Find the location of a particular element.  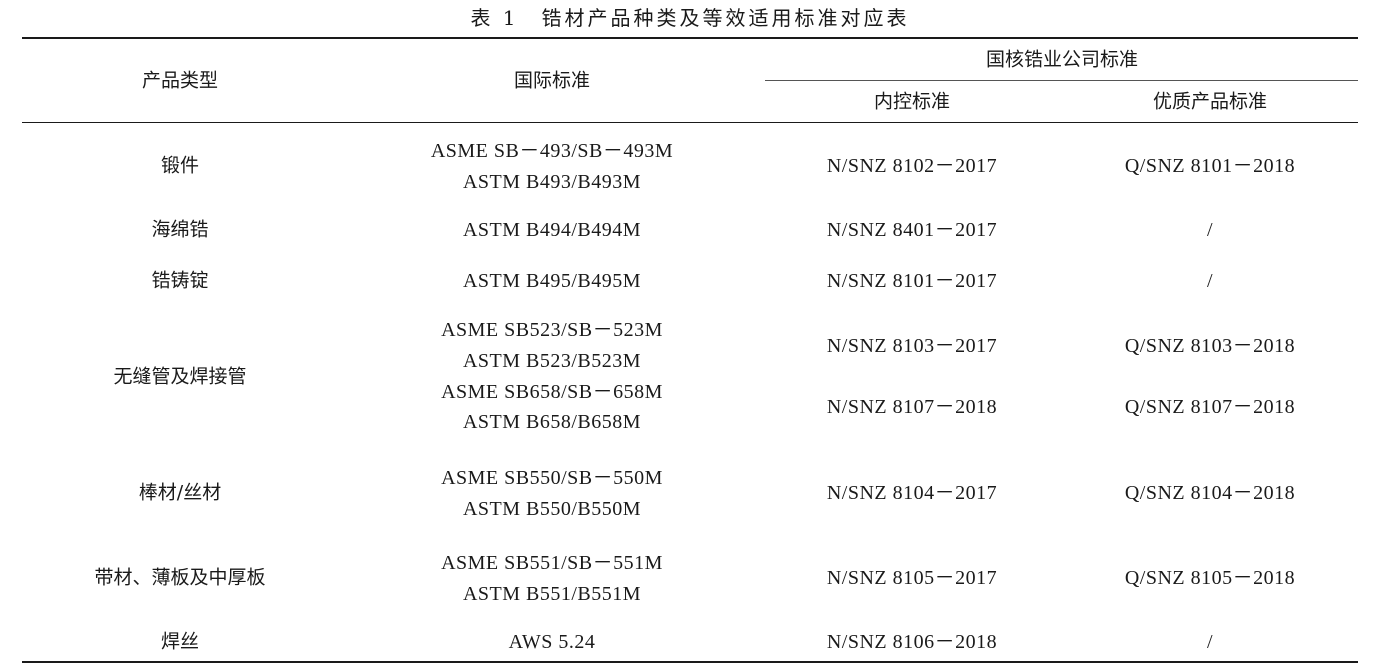

cell-quality-standard: Q/SNZ 8104－2018 is located at coordinates (1210, 493).